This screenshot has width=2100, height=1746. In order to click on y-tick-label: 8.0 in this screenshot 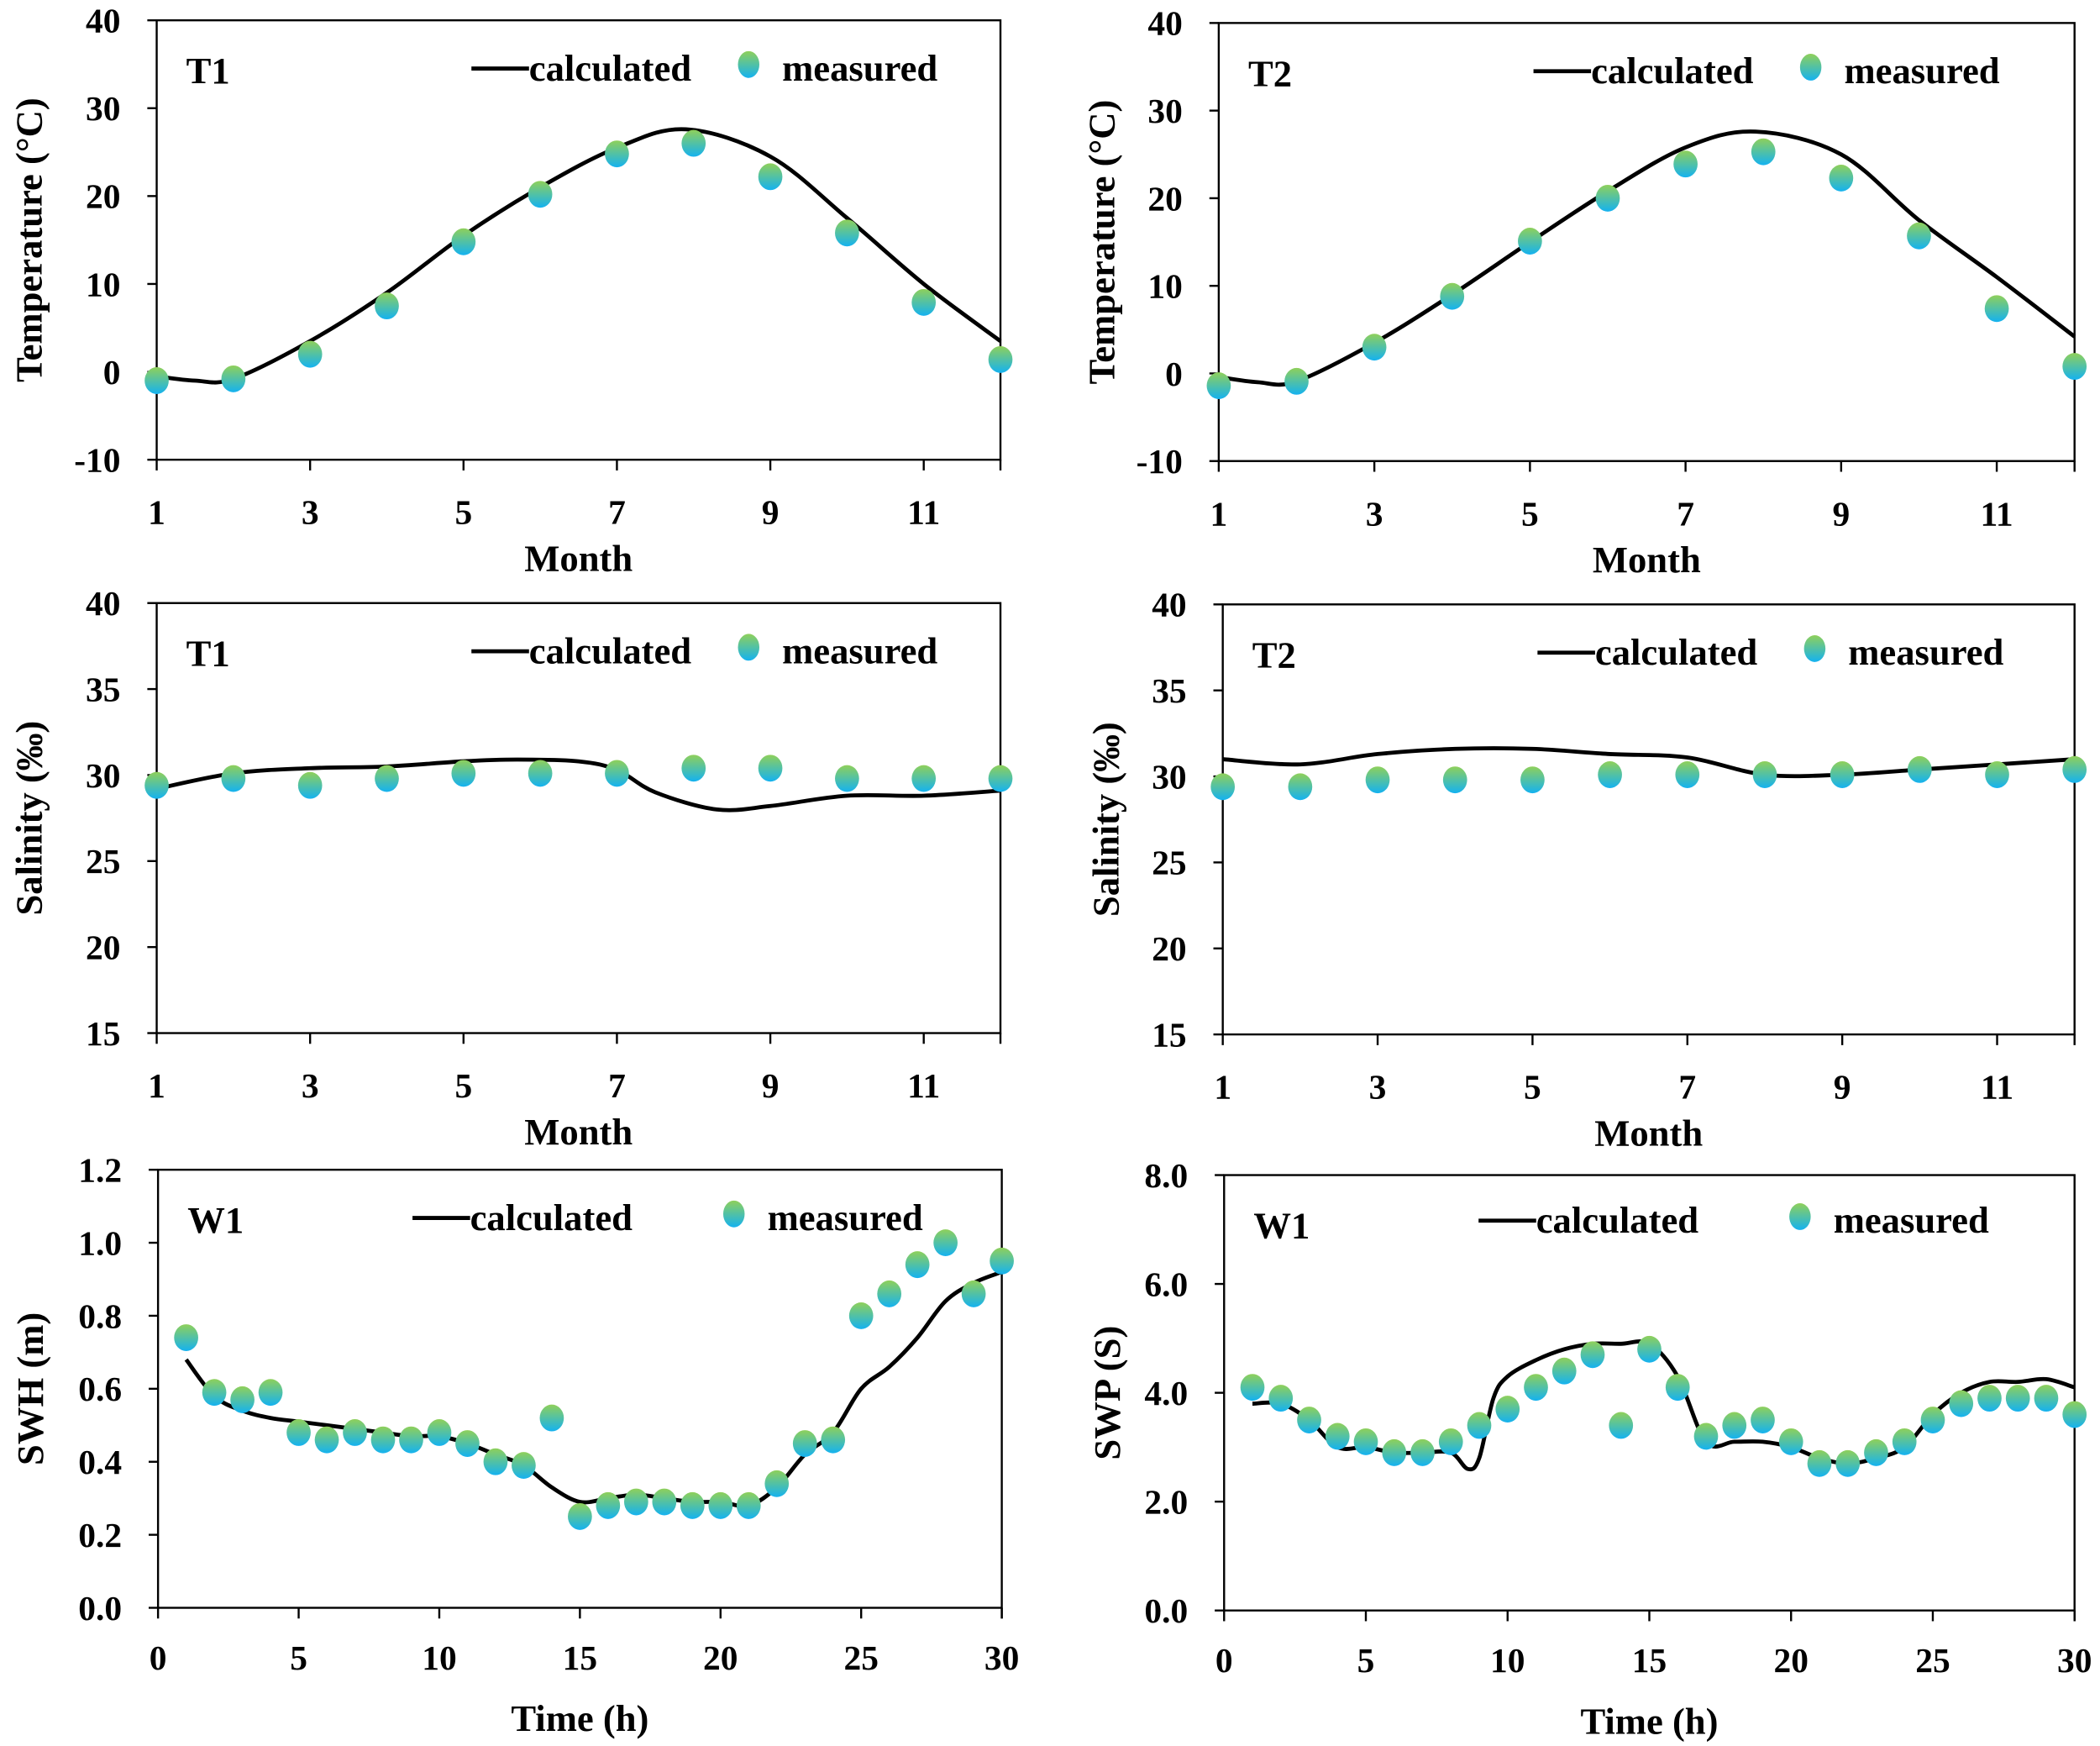, I will do `click(1166, 1175)`.